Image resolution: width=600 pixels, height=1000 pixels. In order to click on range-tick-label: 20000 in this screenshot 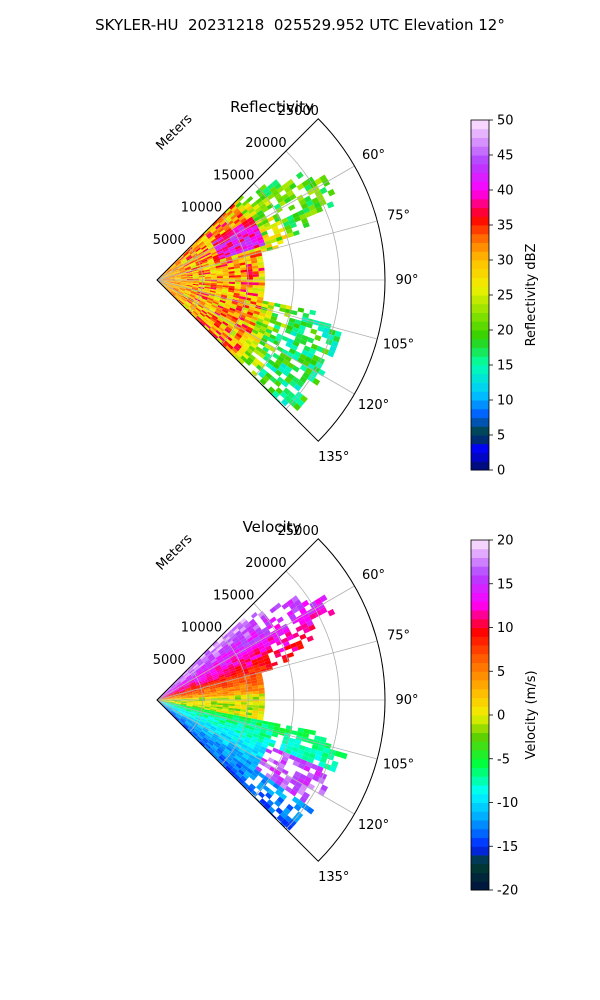, I will do `click(265, 143)`.